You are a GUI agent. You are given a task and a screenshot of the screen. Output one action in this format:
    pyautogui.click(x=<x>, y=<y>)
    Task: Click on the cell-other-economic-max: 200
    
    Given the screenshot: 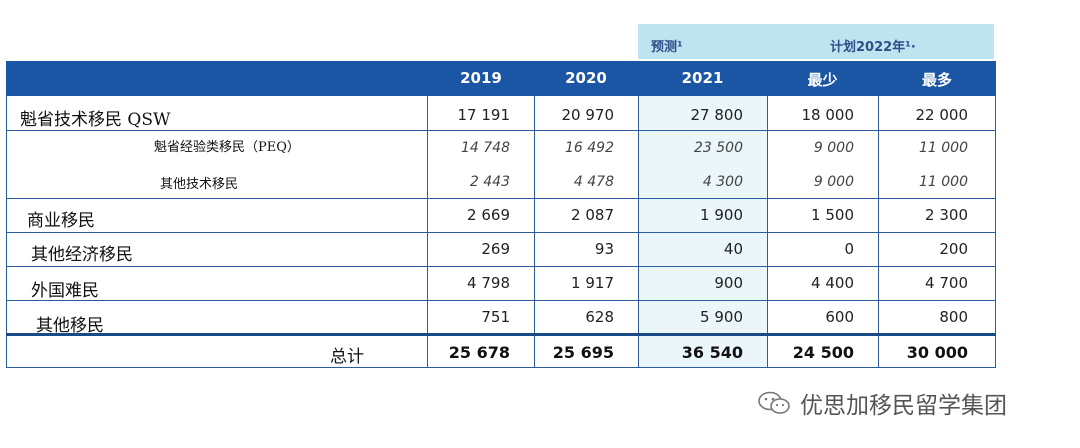 What is the action you would take?
    pyautogui.click(x=953, y=249)
    